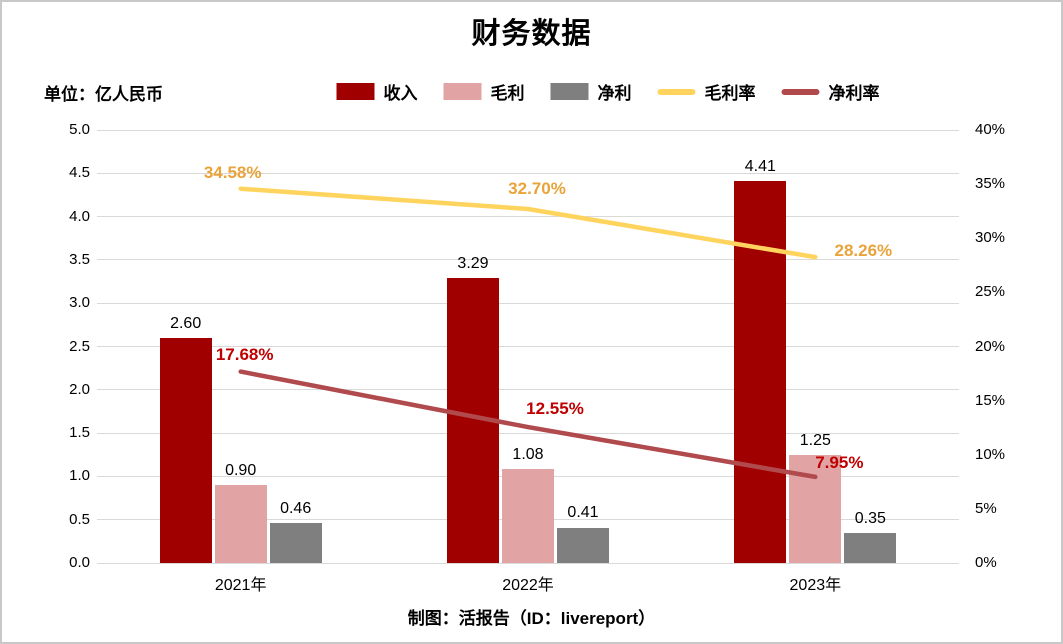 The height and width of the screenshot is (644, 1063). I want to click on y-axis-right: 40% 35% 30% 25% 20% 15% 10% 5% 0%, so click(1005, 346).